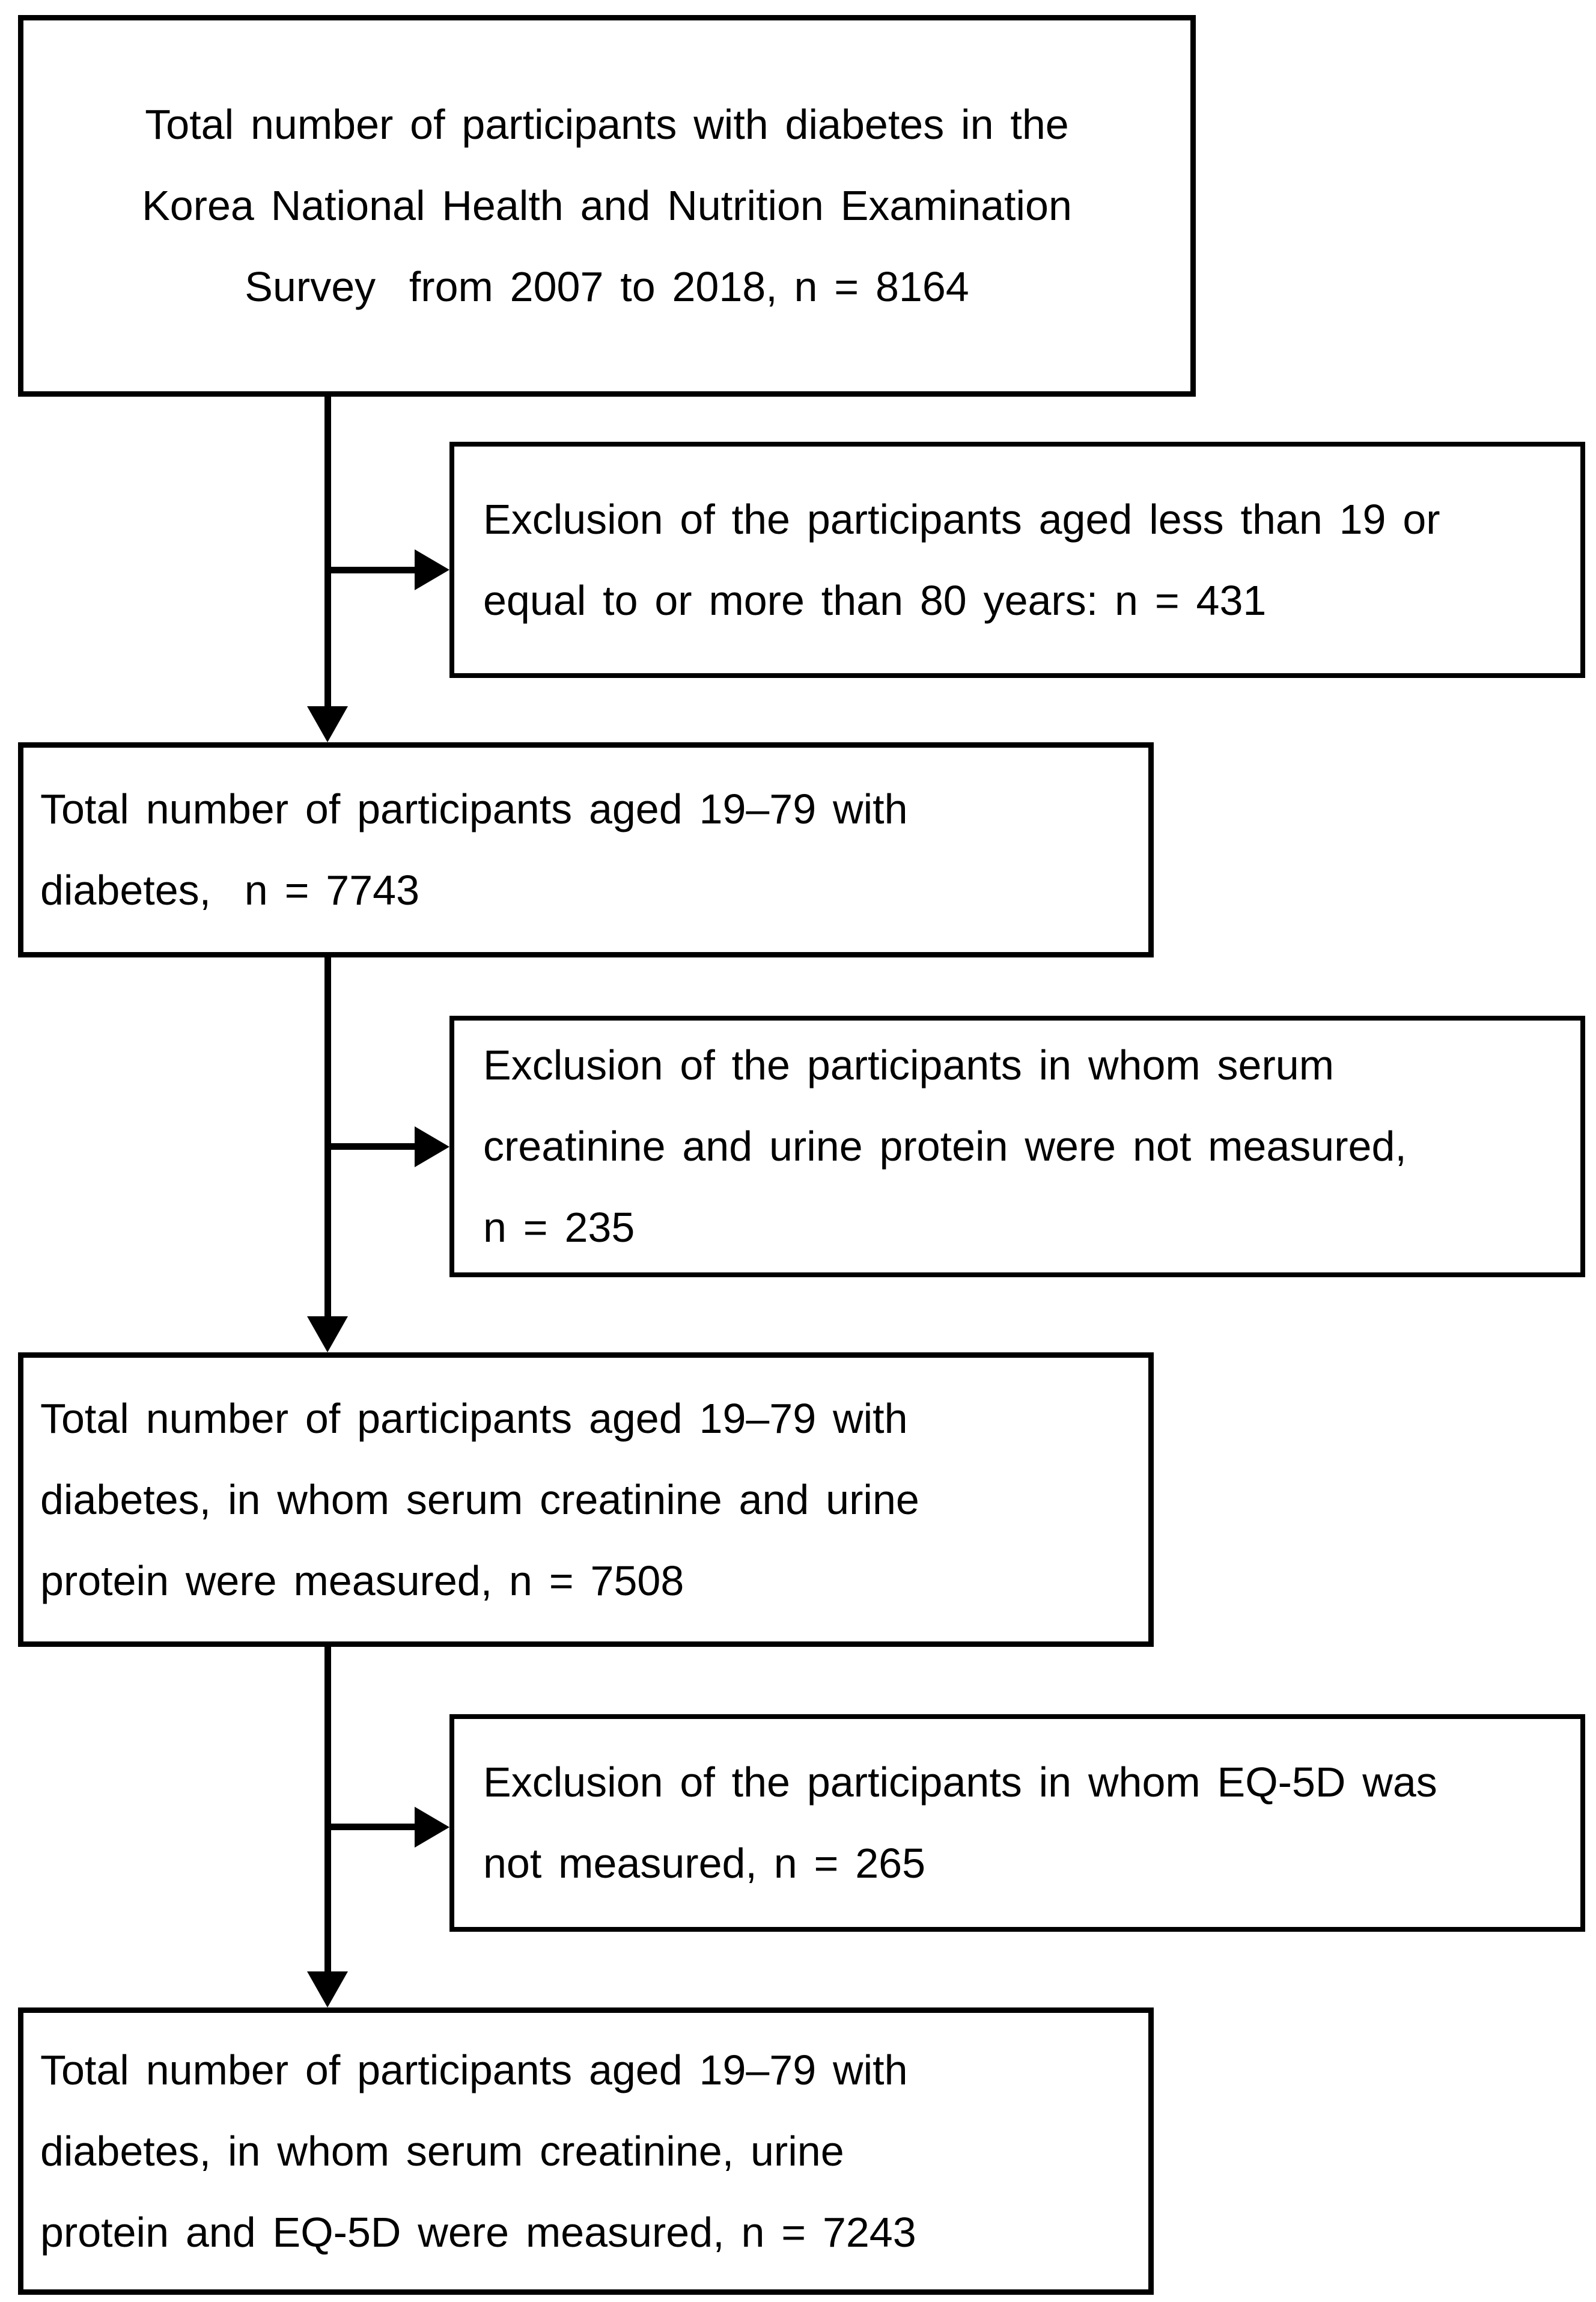 This screenshot has width=1596, height=2302. Describe the element at coordinates (704, 1863) in the screenshot. I see `box-text-line: not measured, n = 265` at that location.